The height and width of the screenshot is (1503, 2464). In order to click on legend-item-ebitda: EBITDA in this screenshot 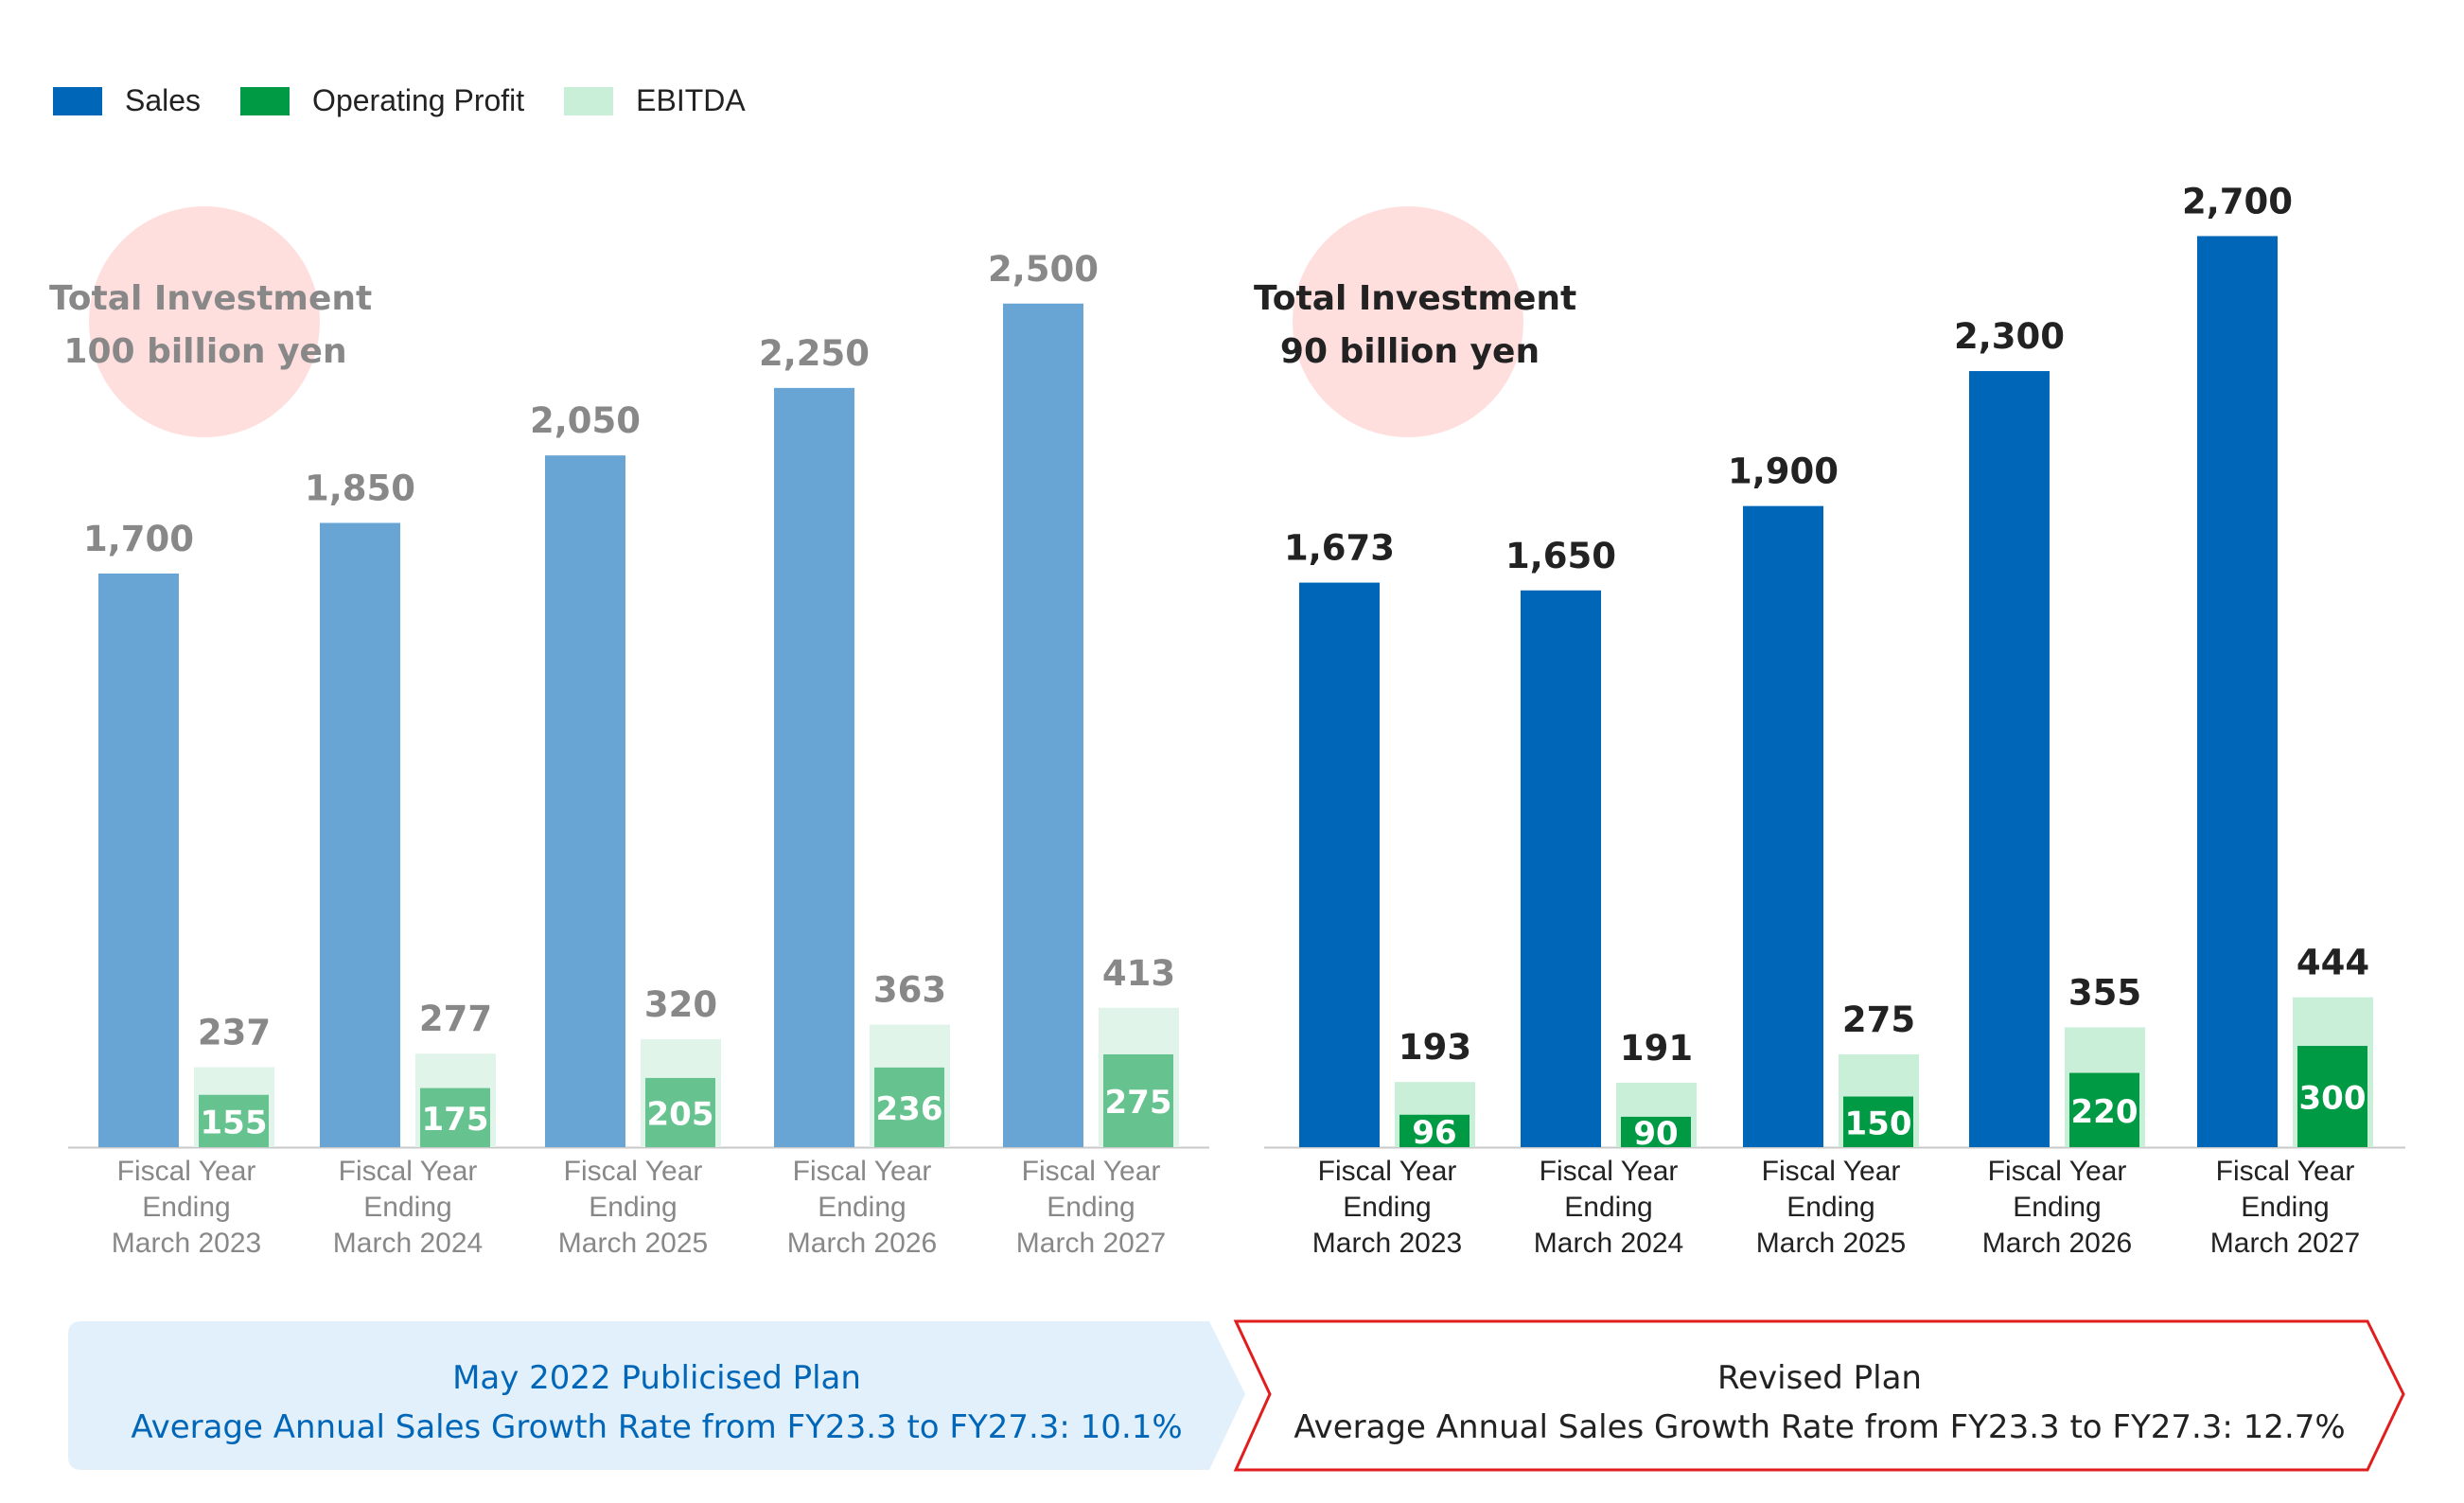, I will do `click(655, 100)`.